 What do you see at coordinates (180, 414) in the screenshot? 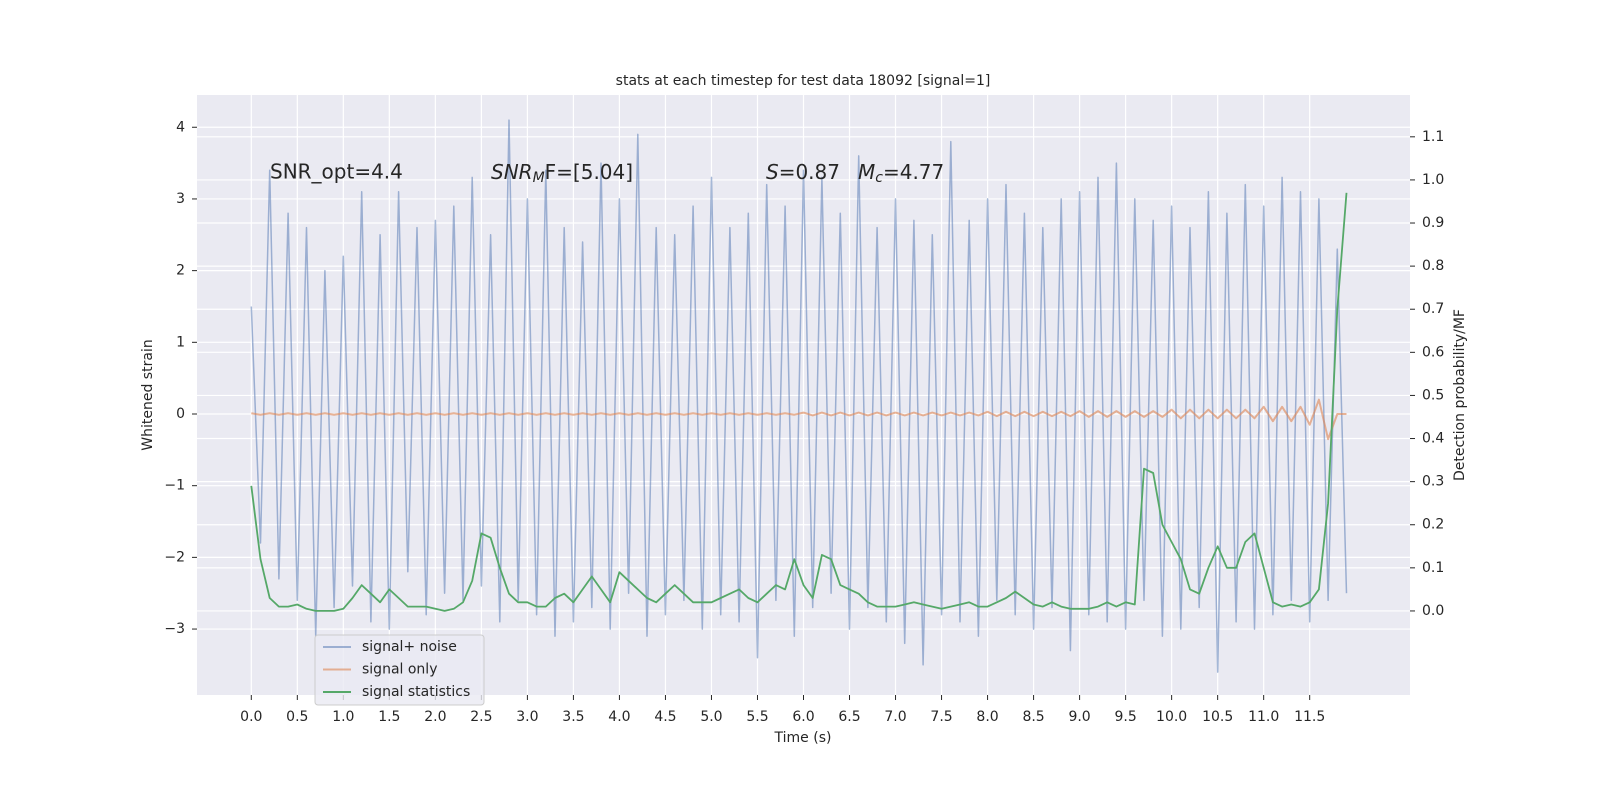
I see `y-tick-label: 0` at bounding box center [180, 414].